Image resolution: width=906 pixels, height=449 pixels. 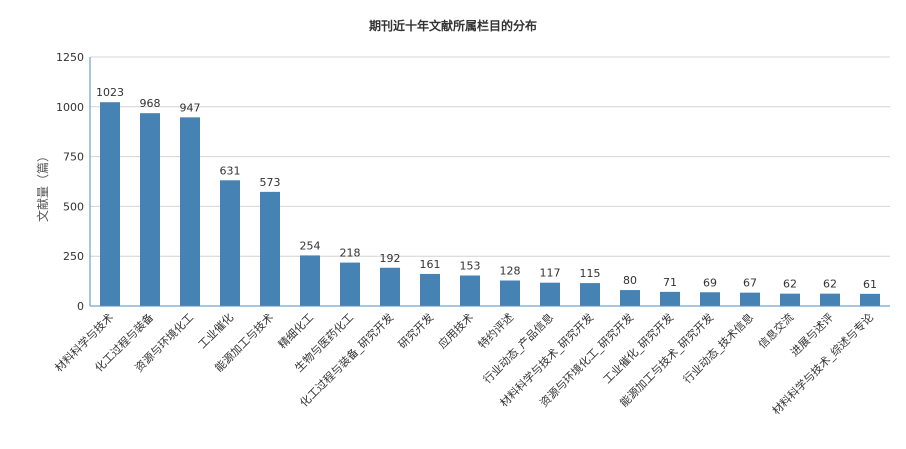 I want to click on x-tick-label: 行业动态_产品信息, so click(x=518, y=348).